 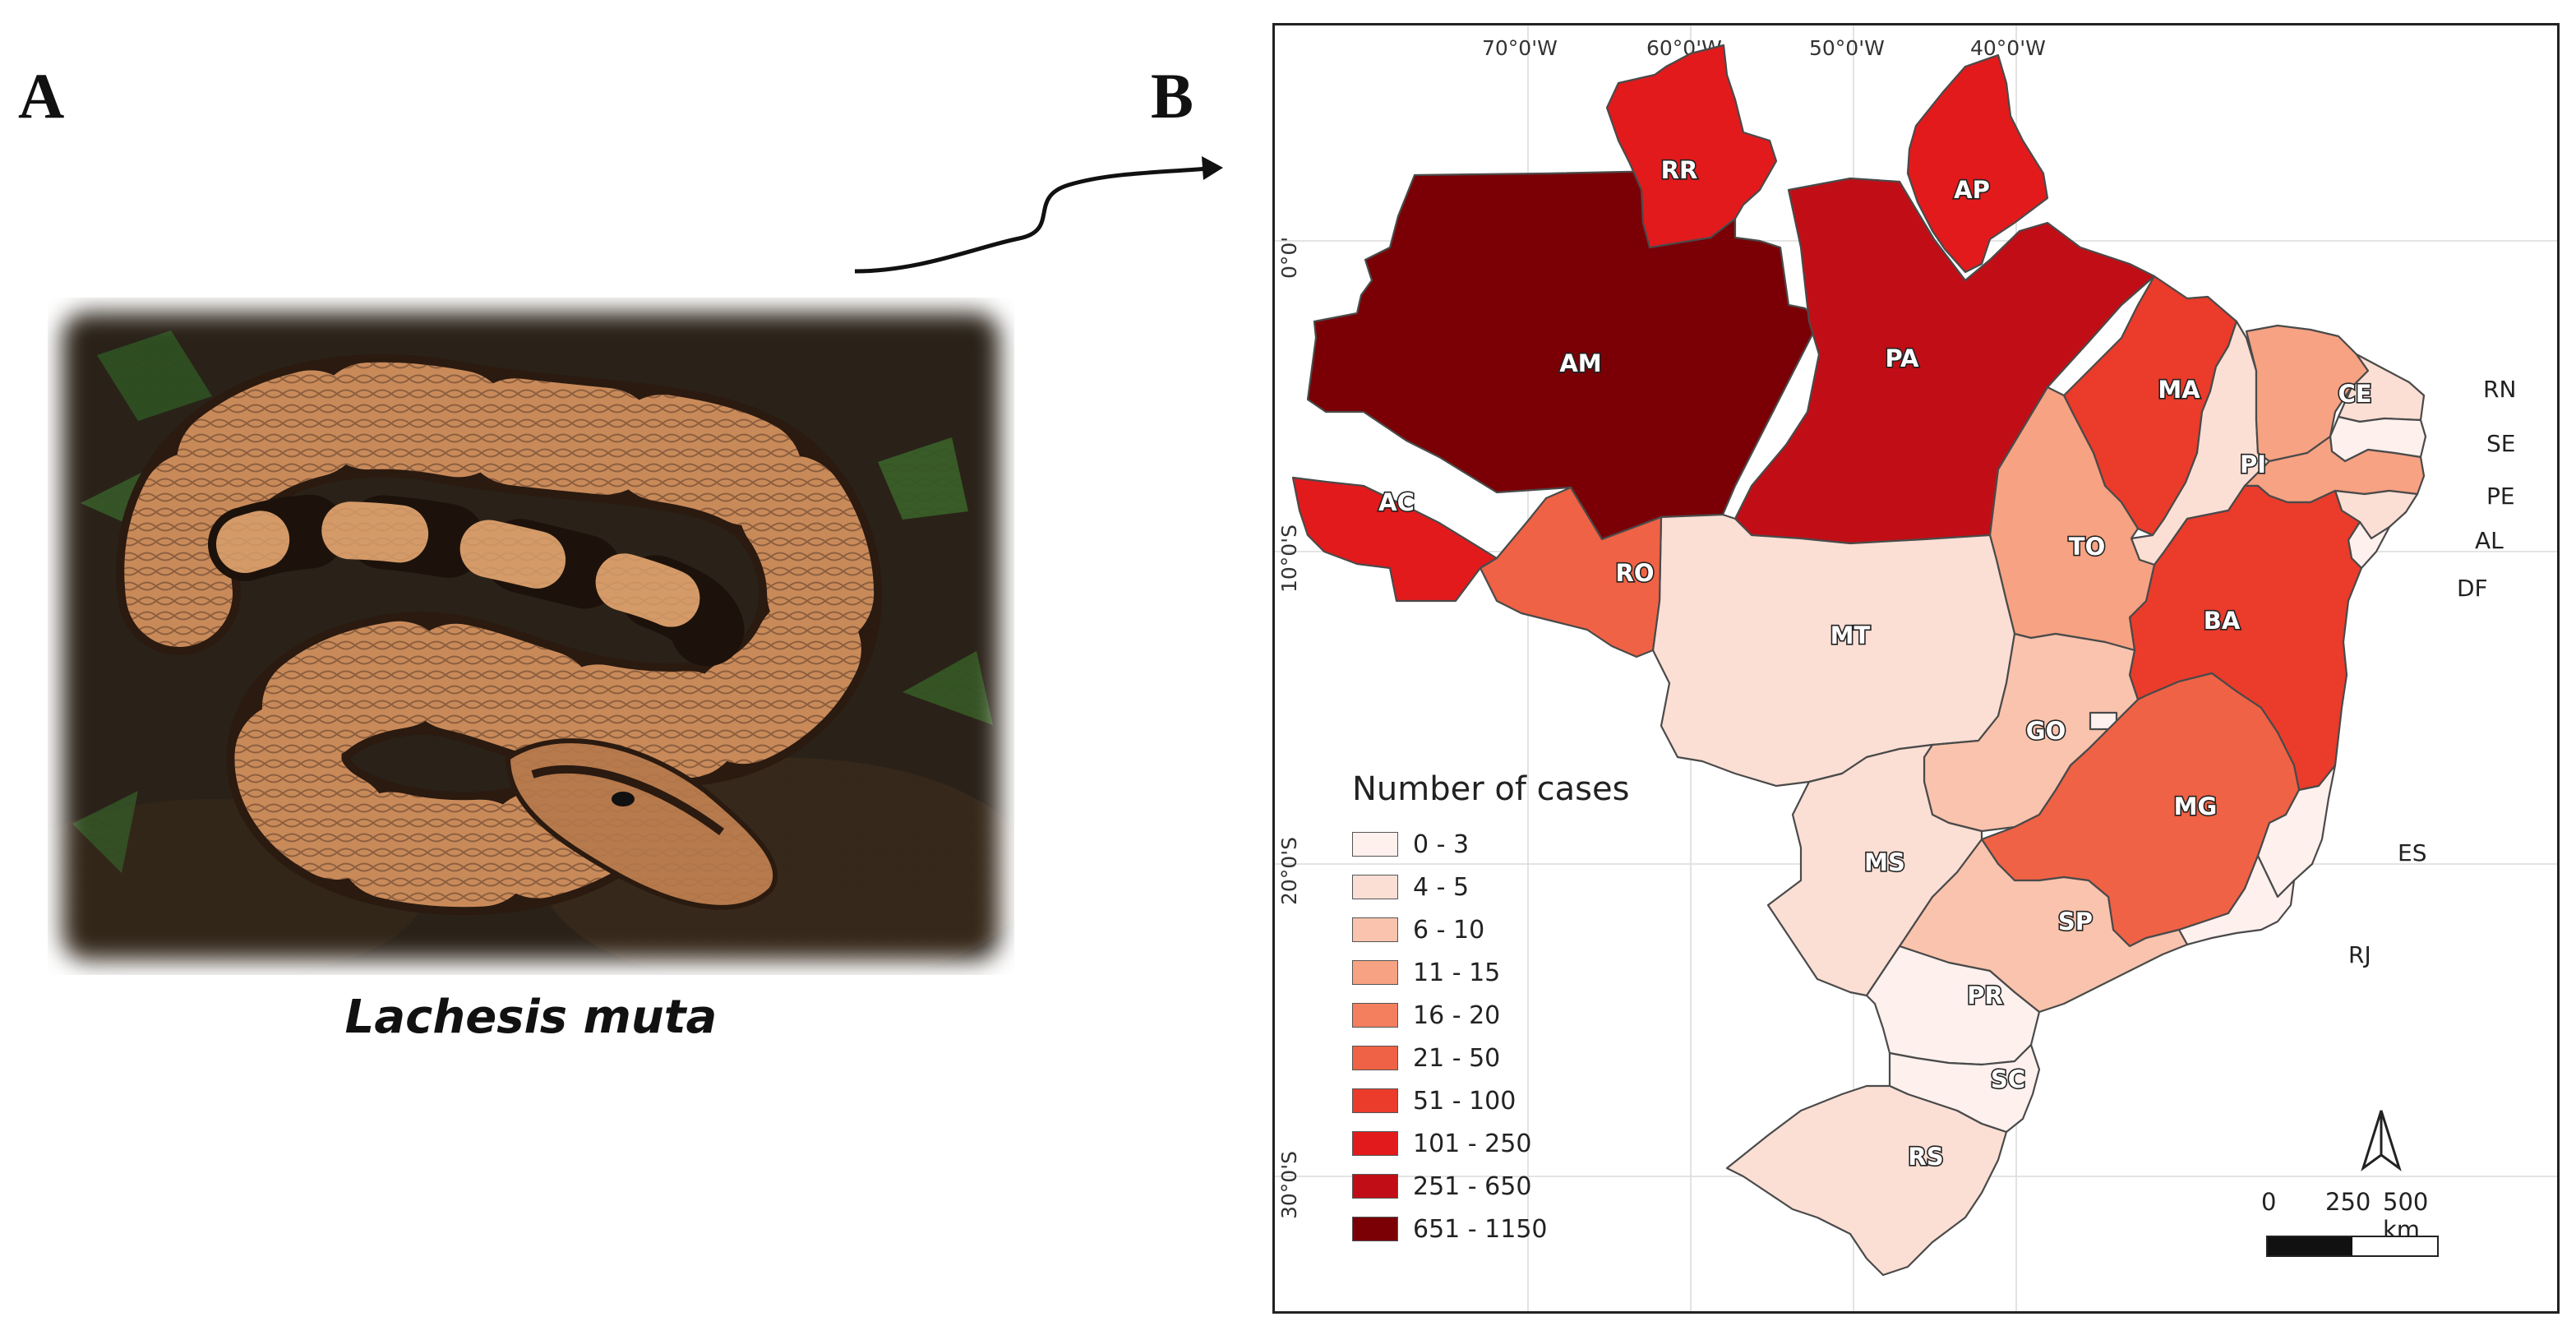 What do you see at coordinates (1173, 96) in the screenshot?
I see `panel-b-label: B` at bounding box center [1173, 96].